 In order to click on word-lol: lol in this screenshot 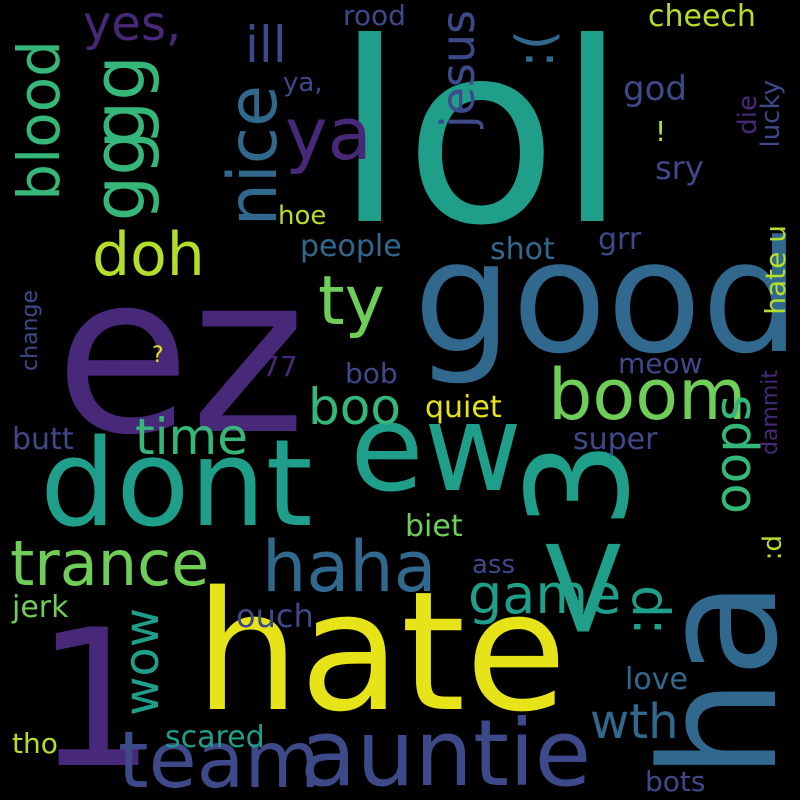, I will do `click(481, 140)`.